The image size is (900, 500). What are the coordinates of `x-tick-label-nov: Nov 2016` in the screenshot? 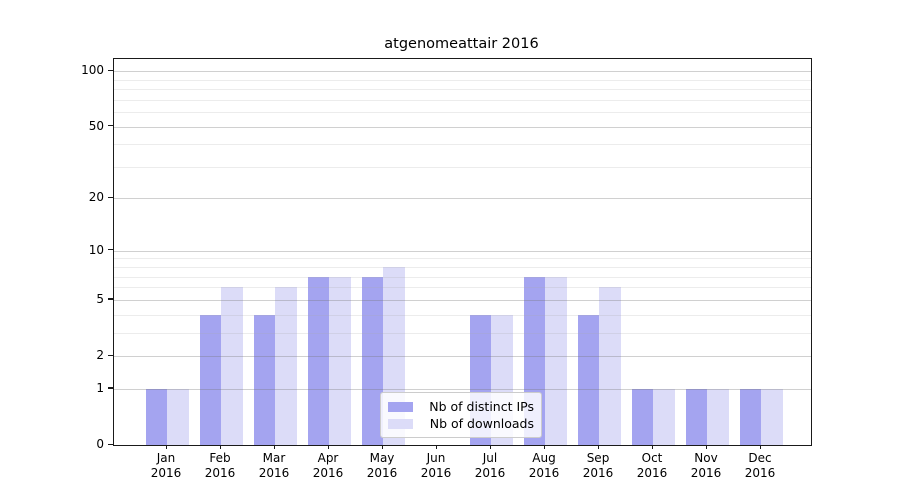 It's located at (706, 466).